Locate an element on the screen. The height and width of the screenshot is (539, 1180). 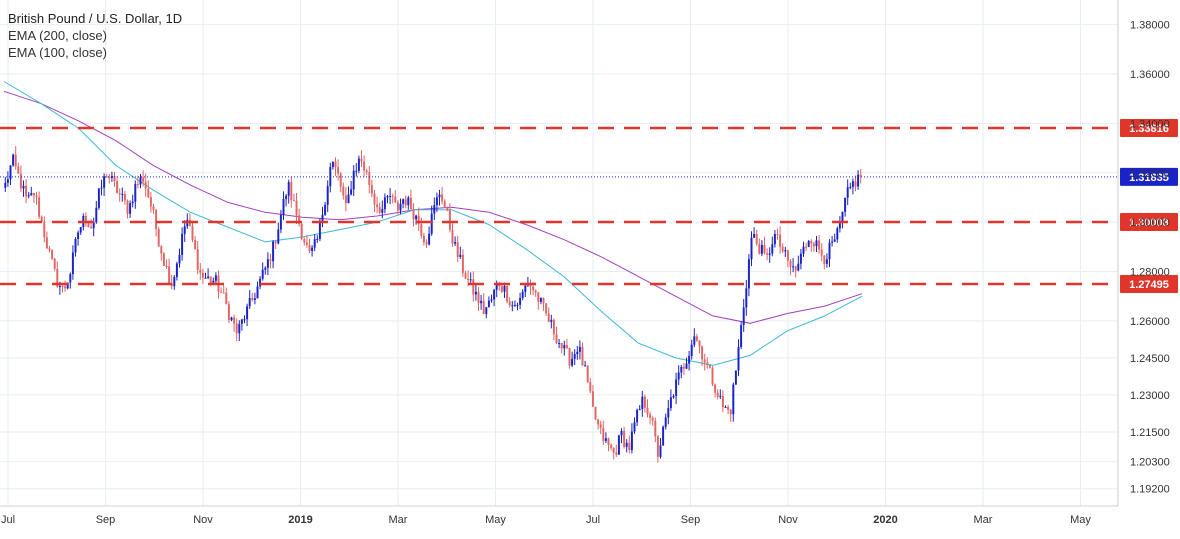
level-label-bg is located at coordinates (1149, 221).